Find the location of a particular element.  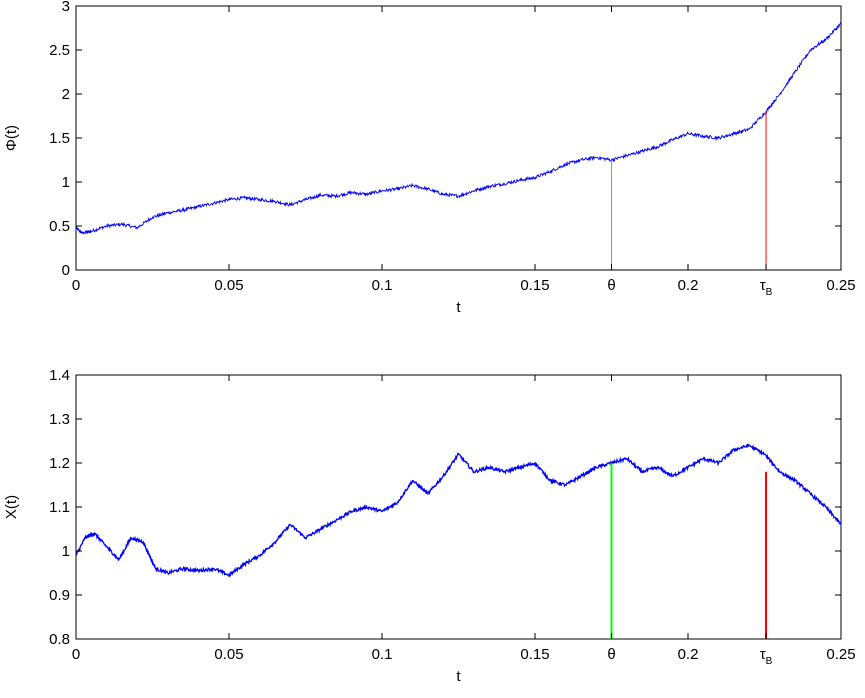

y-tick-label: 0.8 is located at coordinates (59, 639).